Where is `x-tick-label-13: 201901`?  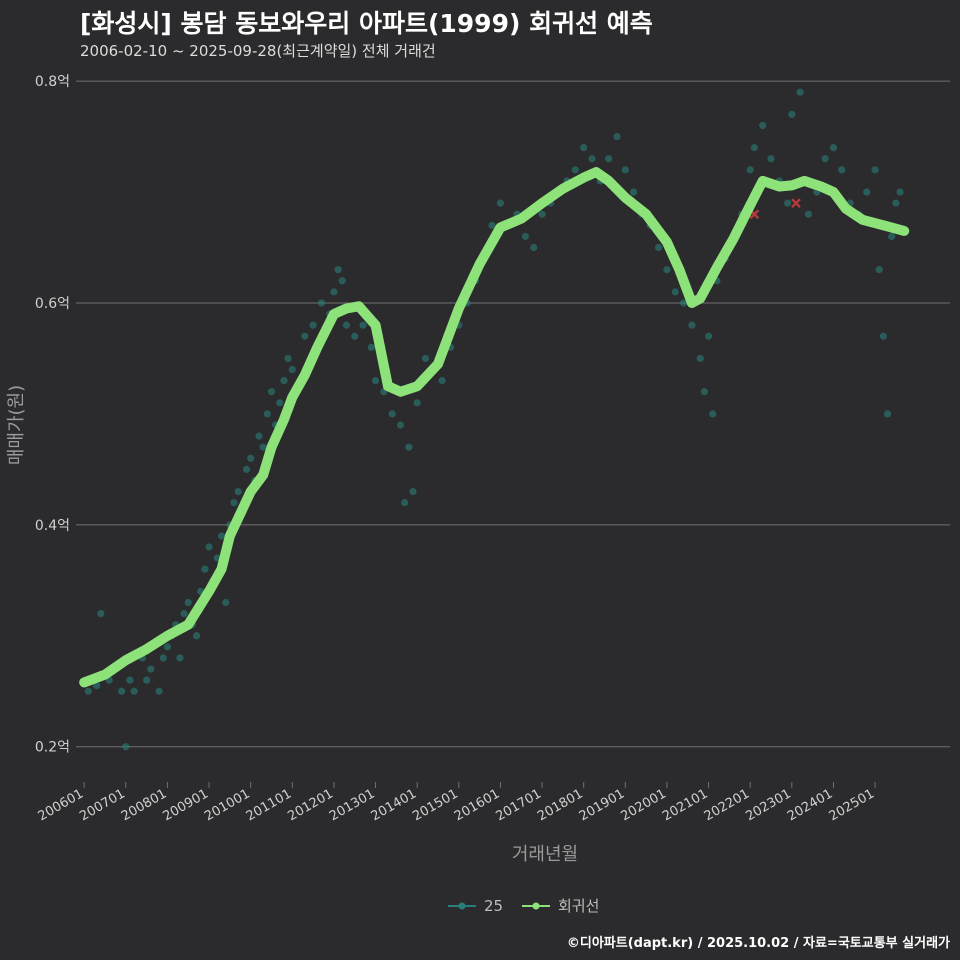
x-tick-label-13: 201901 is located at coordinates (602, 805).